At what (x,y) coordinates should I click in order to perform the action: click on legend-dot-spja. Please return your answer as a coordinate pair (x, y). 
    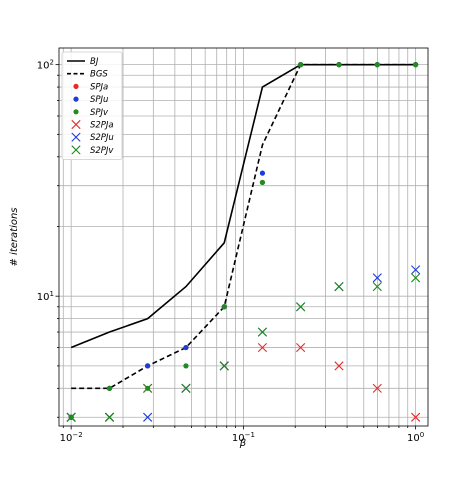
    Looking at the image, I should click on (76, 86).